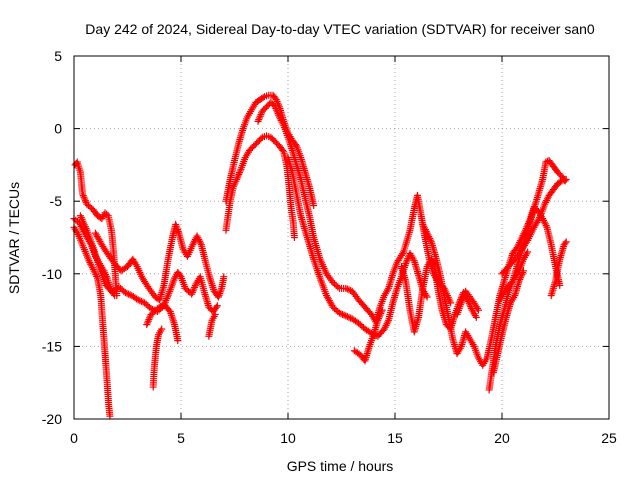 The width and height of the screenshot is (640, 480). What do you see at coordinates (157, 358) in the screenshot?
I see `series-track-g` at bounding box center [157, 358].